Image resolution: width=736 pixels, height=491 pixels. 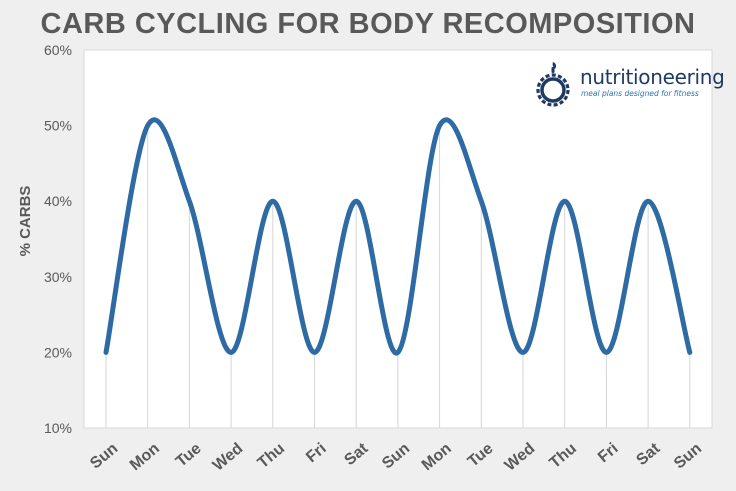 I want to click on chart-title: CARB CYCLING FOR BODY RECOMPOSITION, so click(x=368, y=24).